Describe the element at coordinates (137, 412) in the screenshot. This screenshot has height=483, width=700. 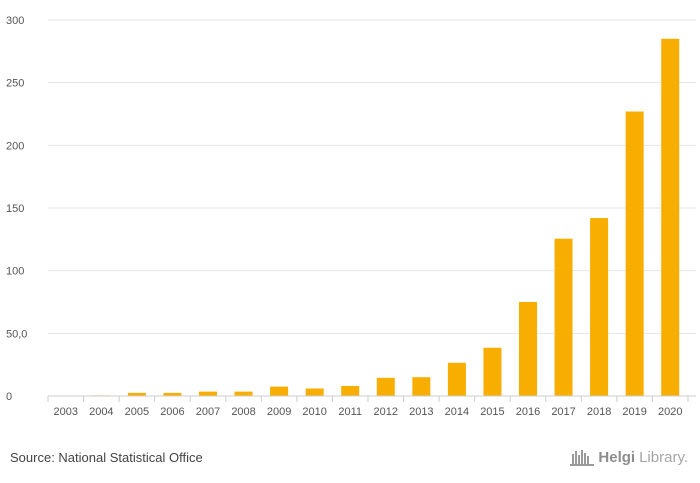
I see `x-tick-label: 2005` at that location.